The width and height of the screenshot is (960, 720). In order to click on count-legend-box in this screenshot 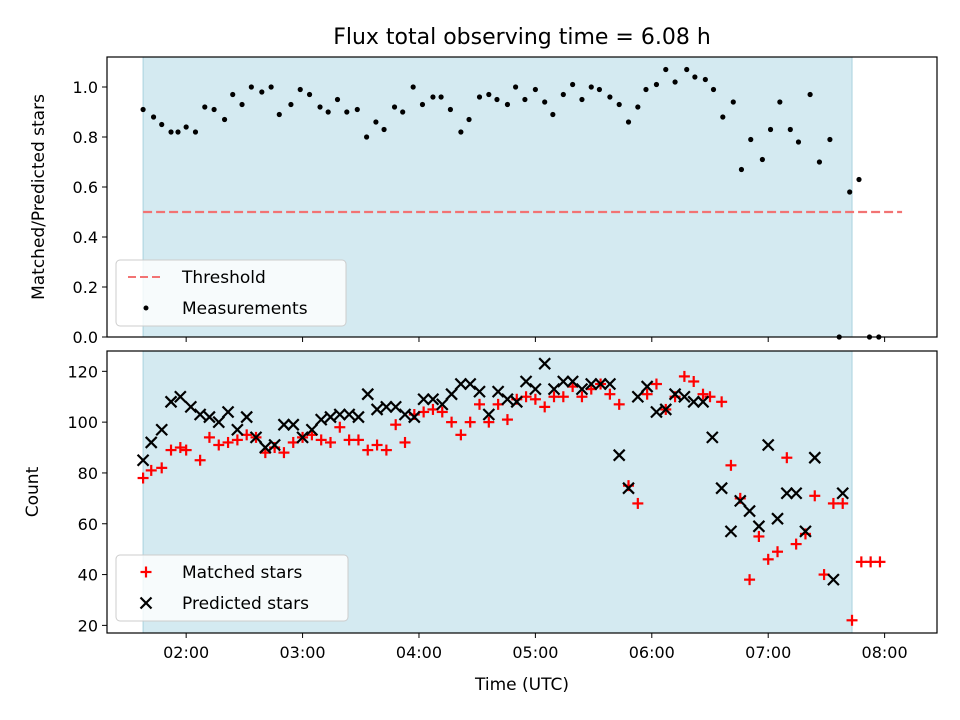, I will do `click(232, 588)`.